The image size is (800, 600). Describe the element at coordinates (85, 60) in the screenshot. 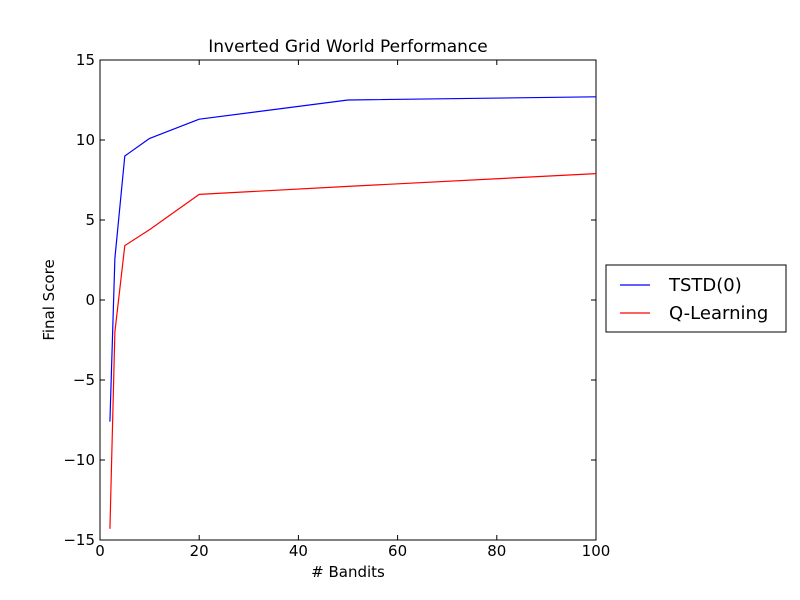

I see `y-tick-label: 15` at that location.